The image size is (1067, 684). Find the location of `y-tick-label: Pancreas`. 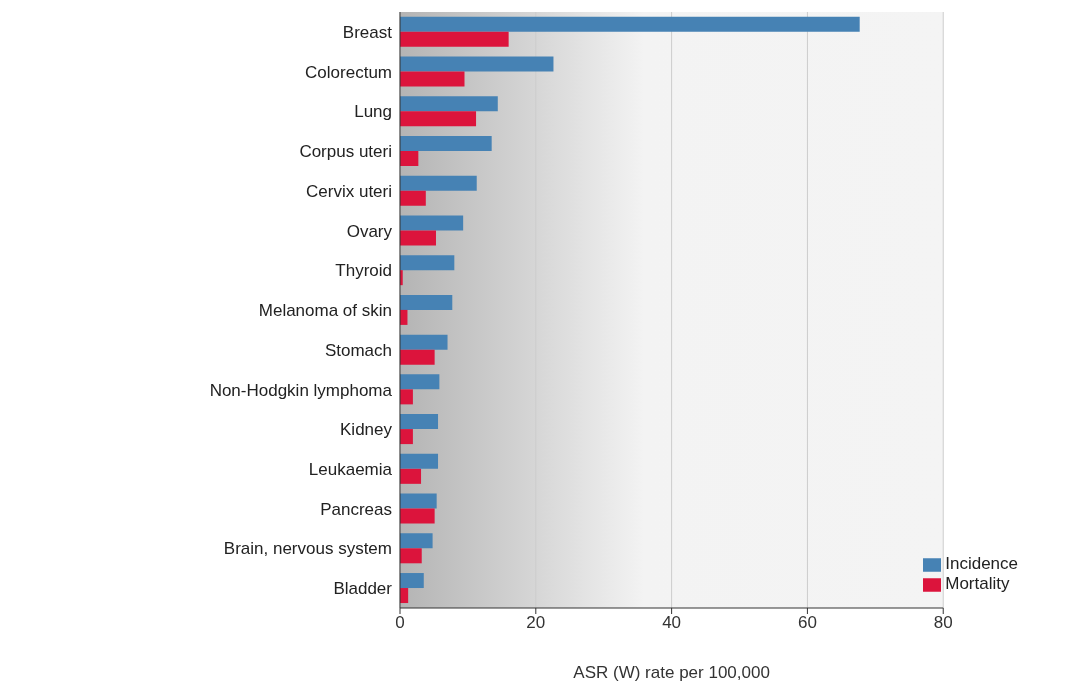

y-tick-label: Pancreas is located at coordinates (356, 509).